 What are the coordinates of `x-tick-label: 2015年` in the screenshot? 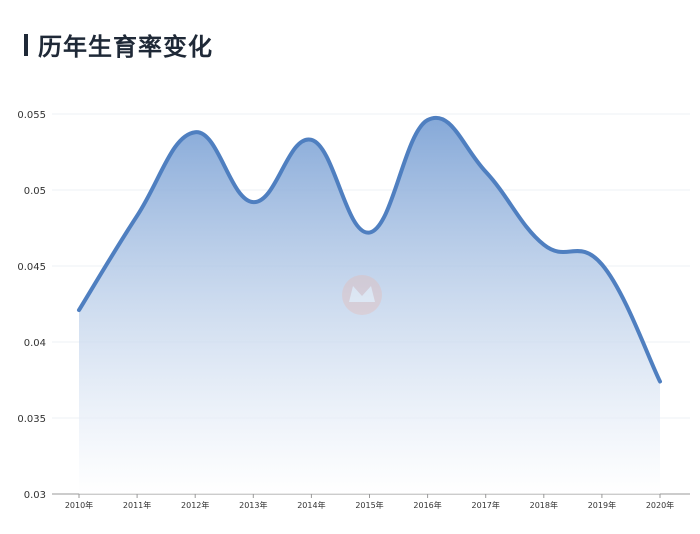 It's located at (369, 505).